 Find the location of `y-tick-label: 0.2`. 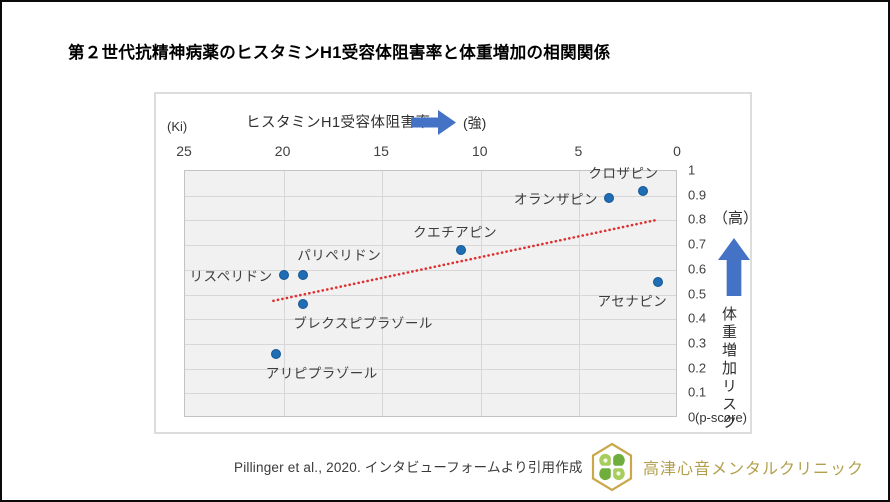

y-tick-label: 0.2 is located at coordinates (697, 368).